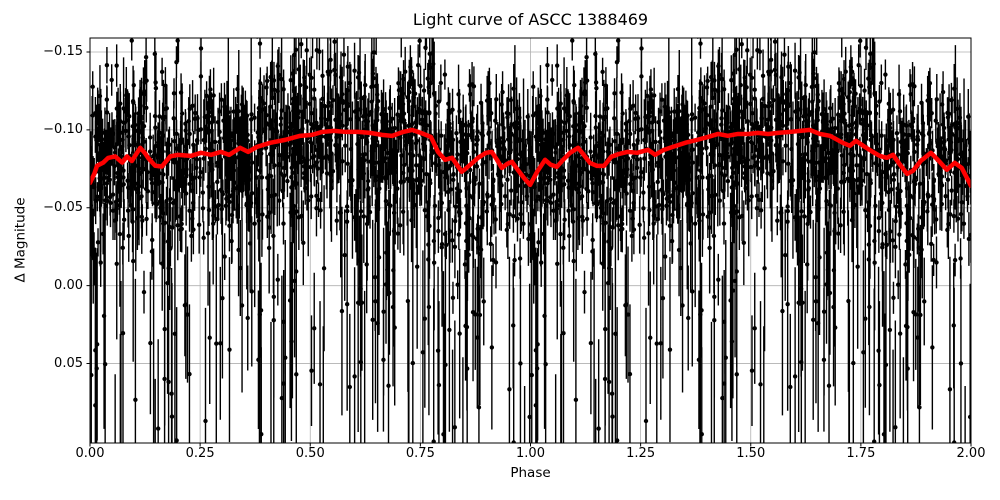 The width and height of the screenshot is (1000, 500). I want to click on y-tick-label: −0.05, so click(63, 207).